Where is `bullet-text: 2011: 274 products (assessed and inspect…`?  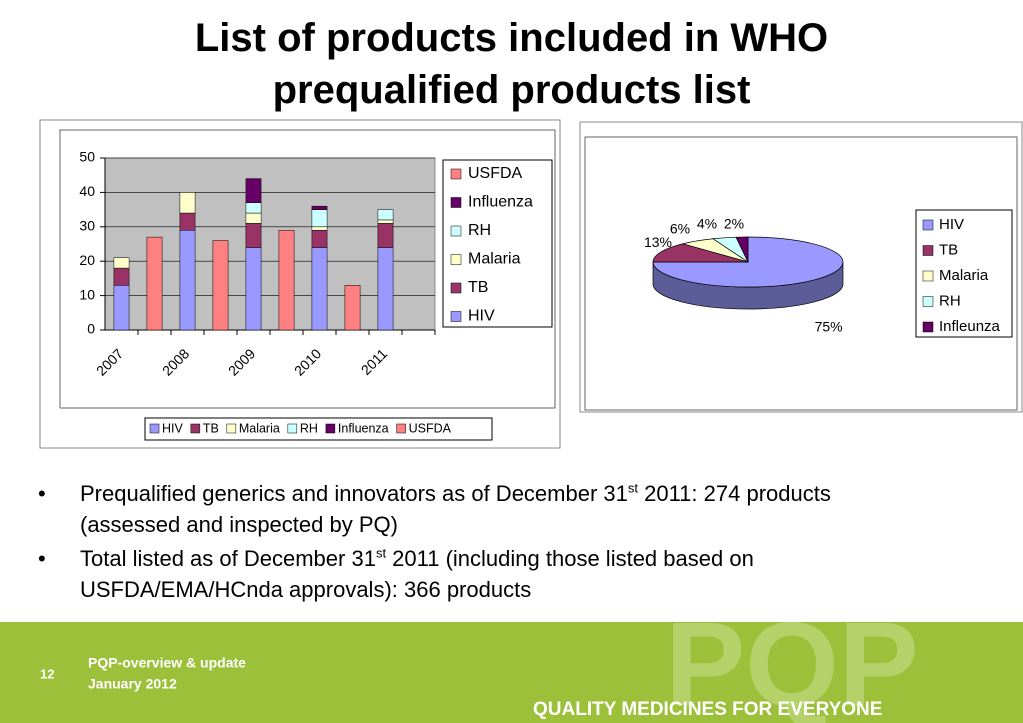 bullet-text: 2011: 274 products (assessed and inspect… is located at coordinates (455, 509).